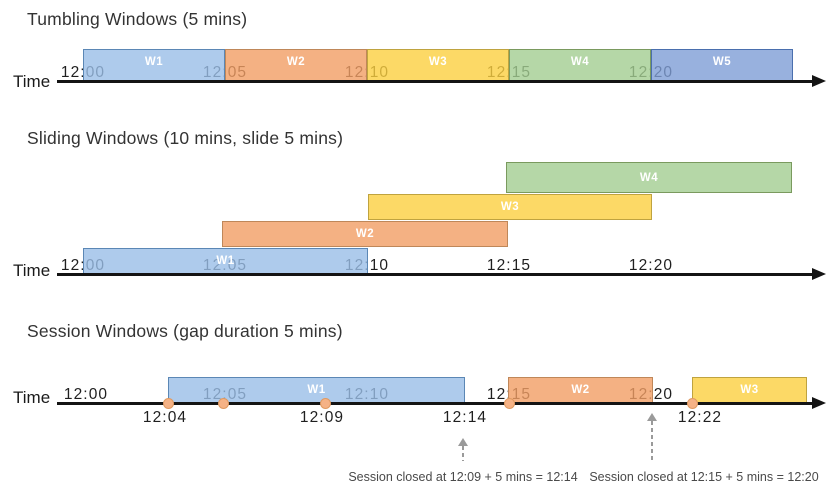 The width and height of the screenshot is (829, 498). Describe the element at coordinates (86, 394) in the screenshot. I see `tick-label: 12:00` at that location.